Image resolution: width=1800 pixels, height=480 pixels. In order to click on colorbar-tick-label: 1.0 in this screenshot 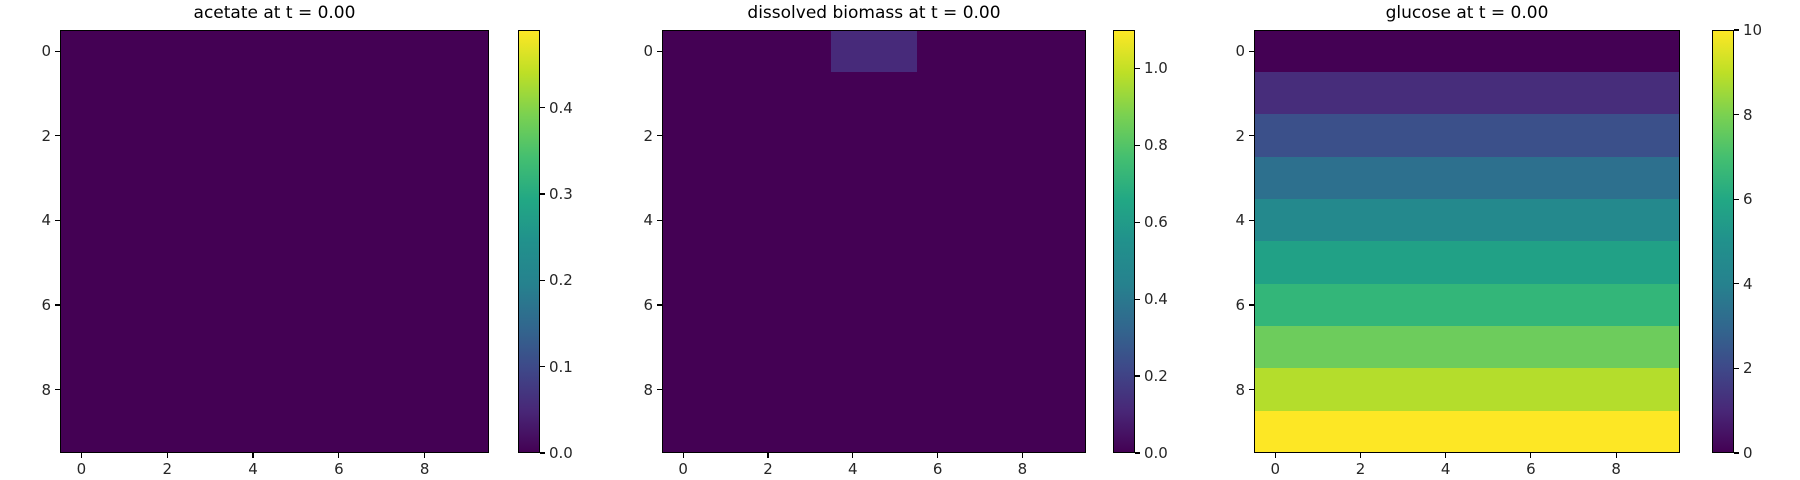, I will do `click(1156, 68)`.